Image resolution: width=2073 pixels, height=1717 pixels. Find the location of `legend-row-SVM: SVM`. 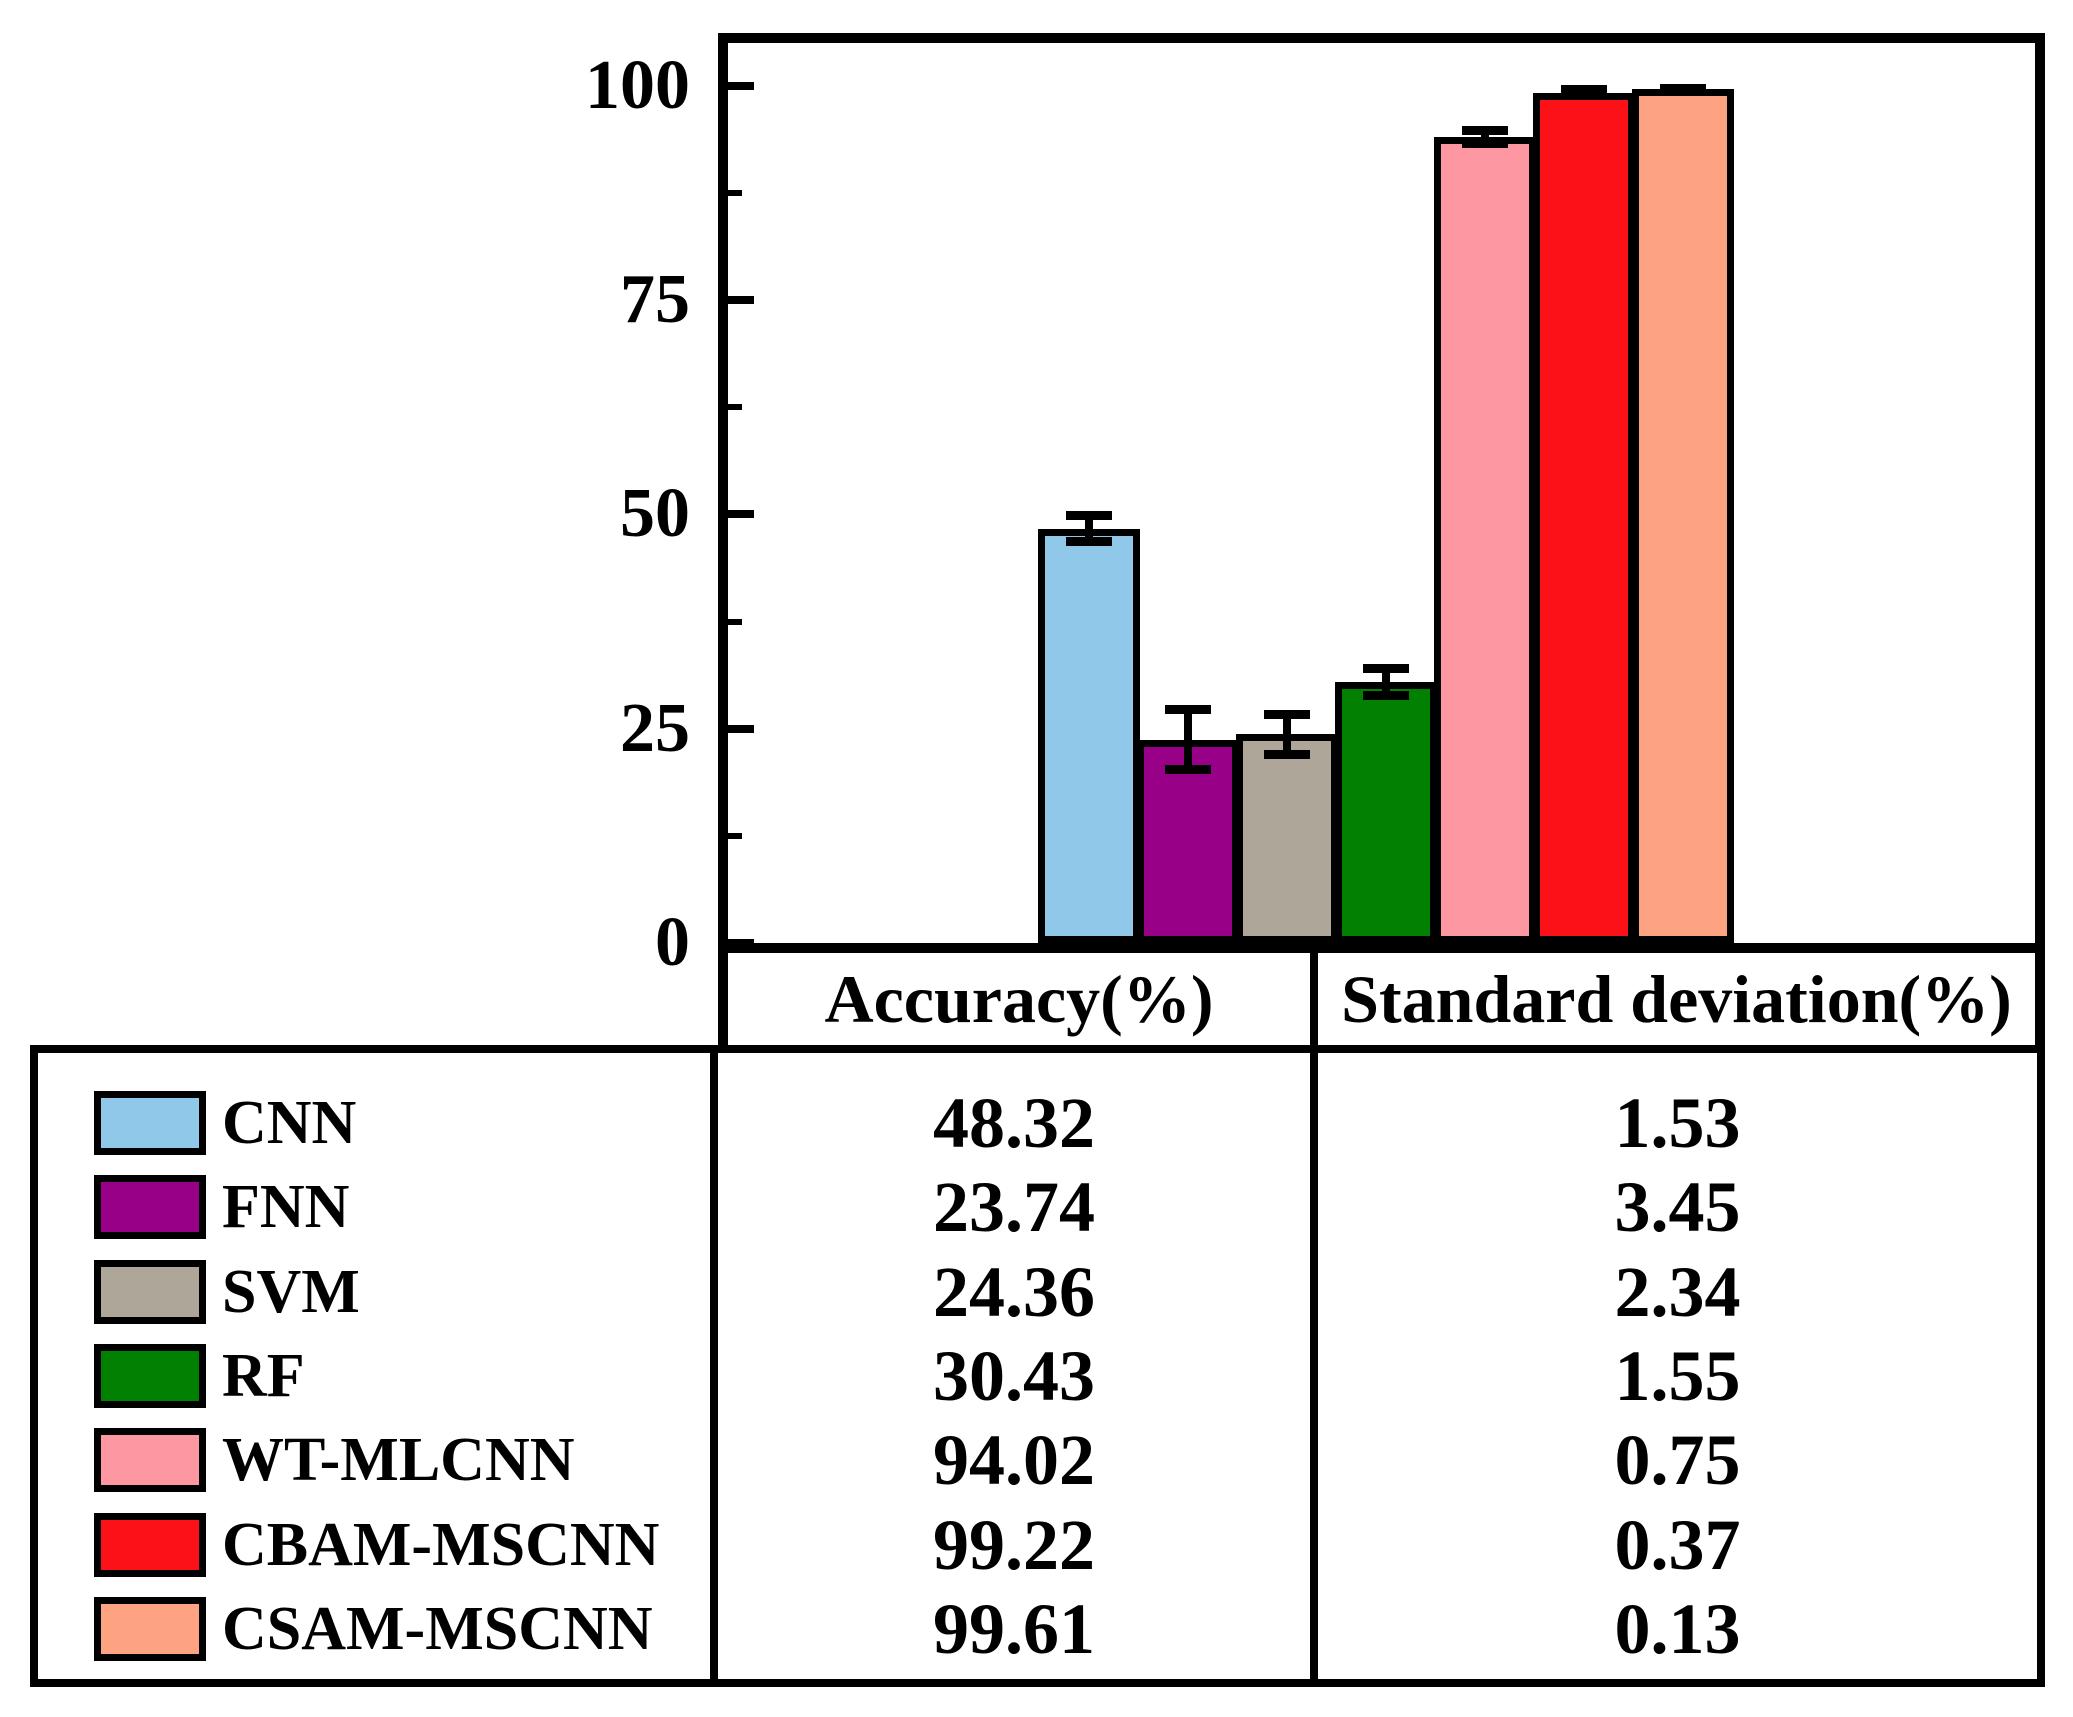

legend-row-SVM: SVM is located at coordinates (374, 1292).